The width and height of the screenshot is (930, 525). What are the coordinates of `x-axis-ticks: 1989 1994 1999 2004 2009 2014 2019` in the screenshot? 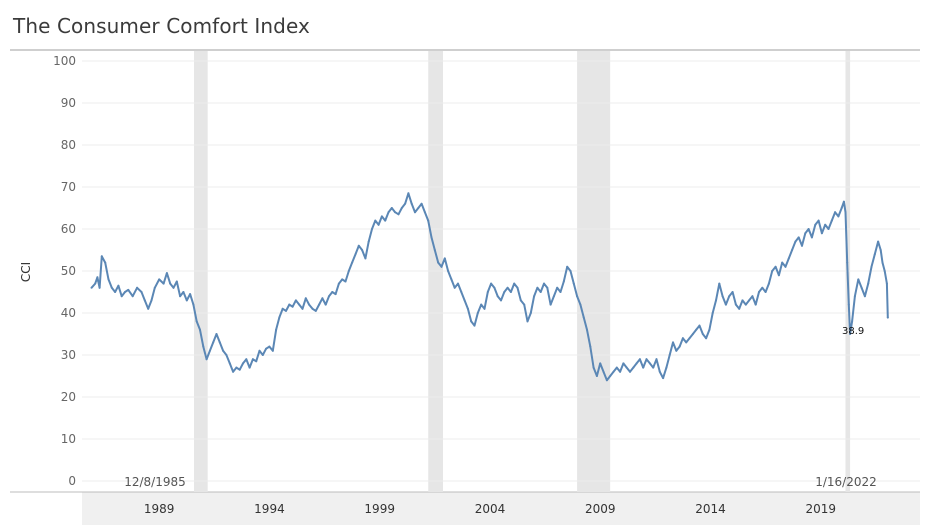 It's located at (490, 509).